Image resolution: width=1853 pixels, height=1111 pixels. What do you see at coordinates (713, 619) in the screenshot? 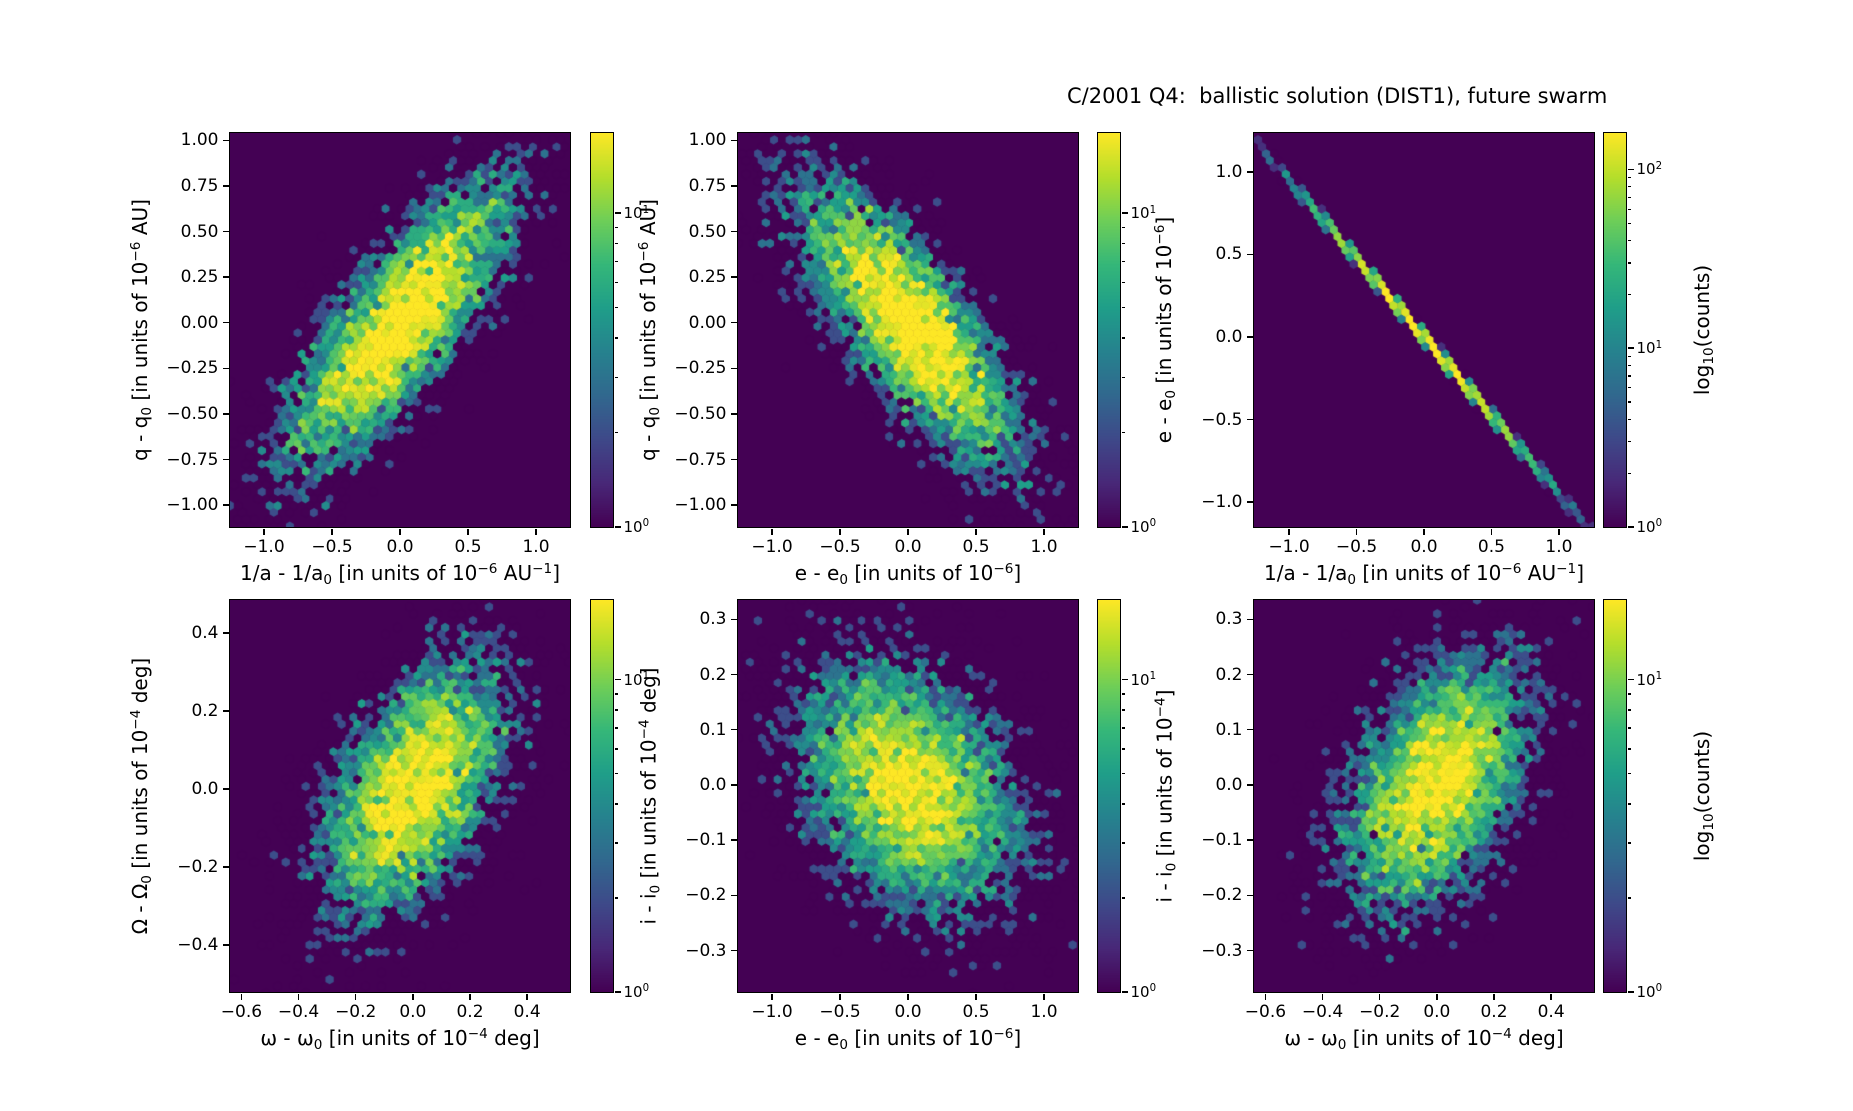
I see `y-tick-label: 0.3` at bounding box center [713, 619].